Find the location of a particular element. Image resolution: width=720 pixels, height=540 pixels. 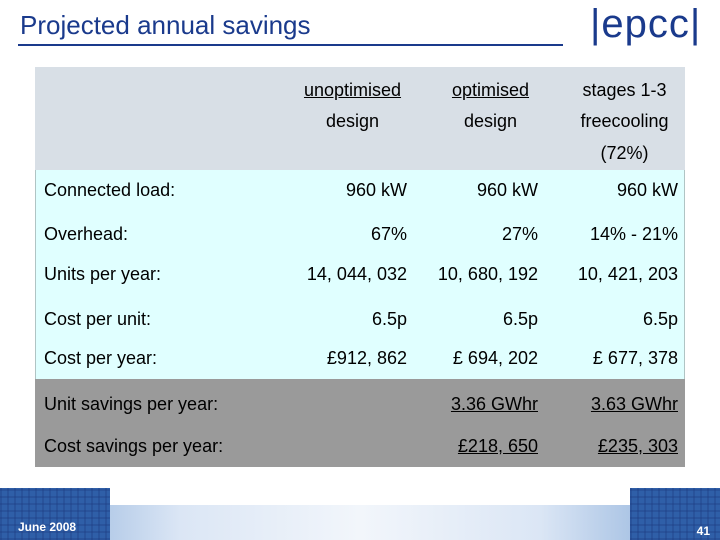

col-header-freecooling-l2: freecooling is located at coordinates (624, 121).